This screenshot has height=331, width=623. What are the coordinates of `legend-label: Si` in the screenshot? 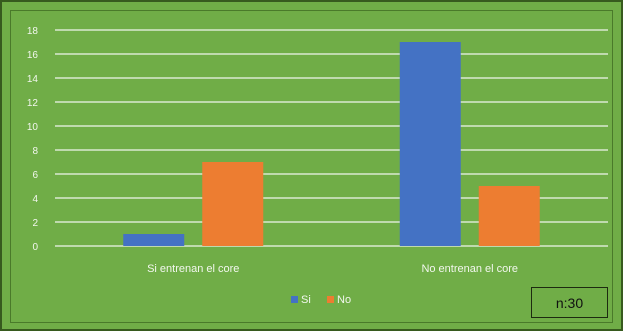 It's located at (306, 300).